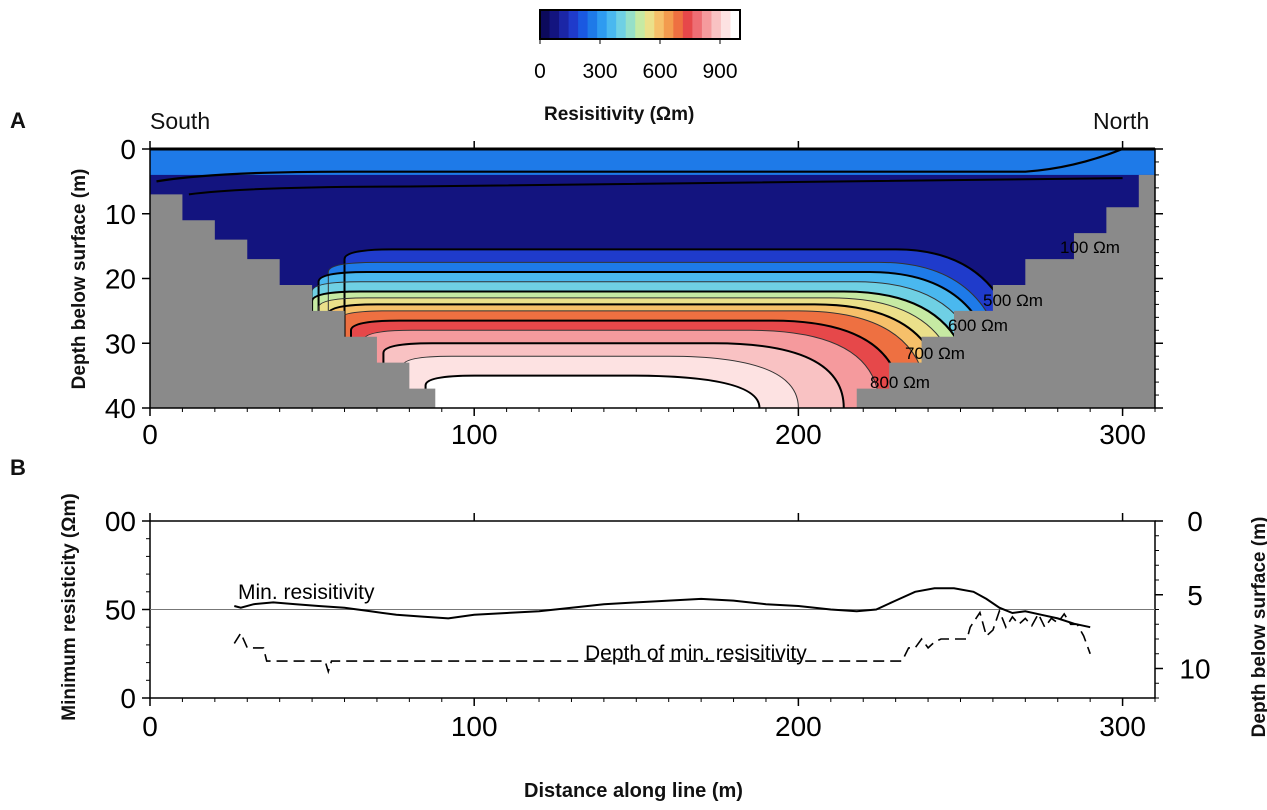 The width and height of the screenshot is (1267, 810). What do you see at coordinates (1195, 595) in the screenshot?
I see `y2-tick-label: 5` at bounding box center [1195, 595].